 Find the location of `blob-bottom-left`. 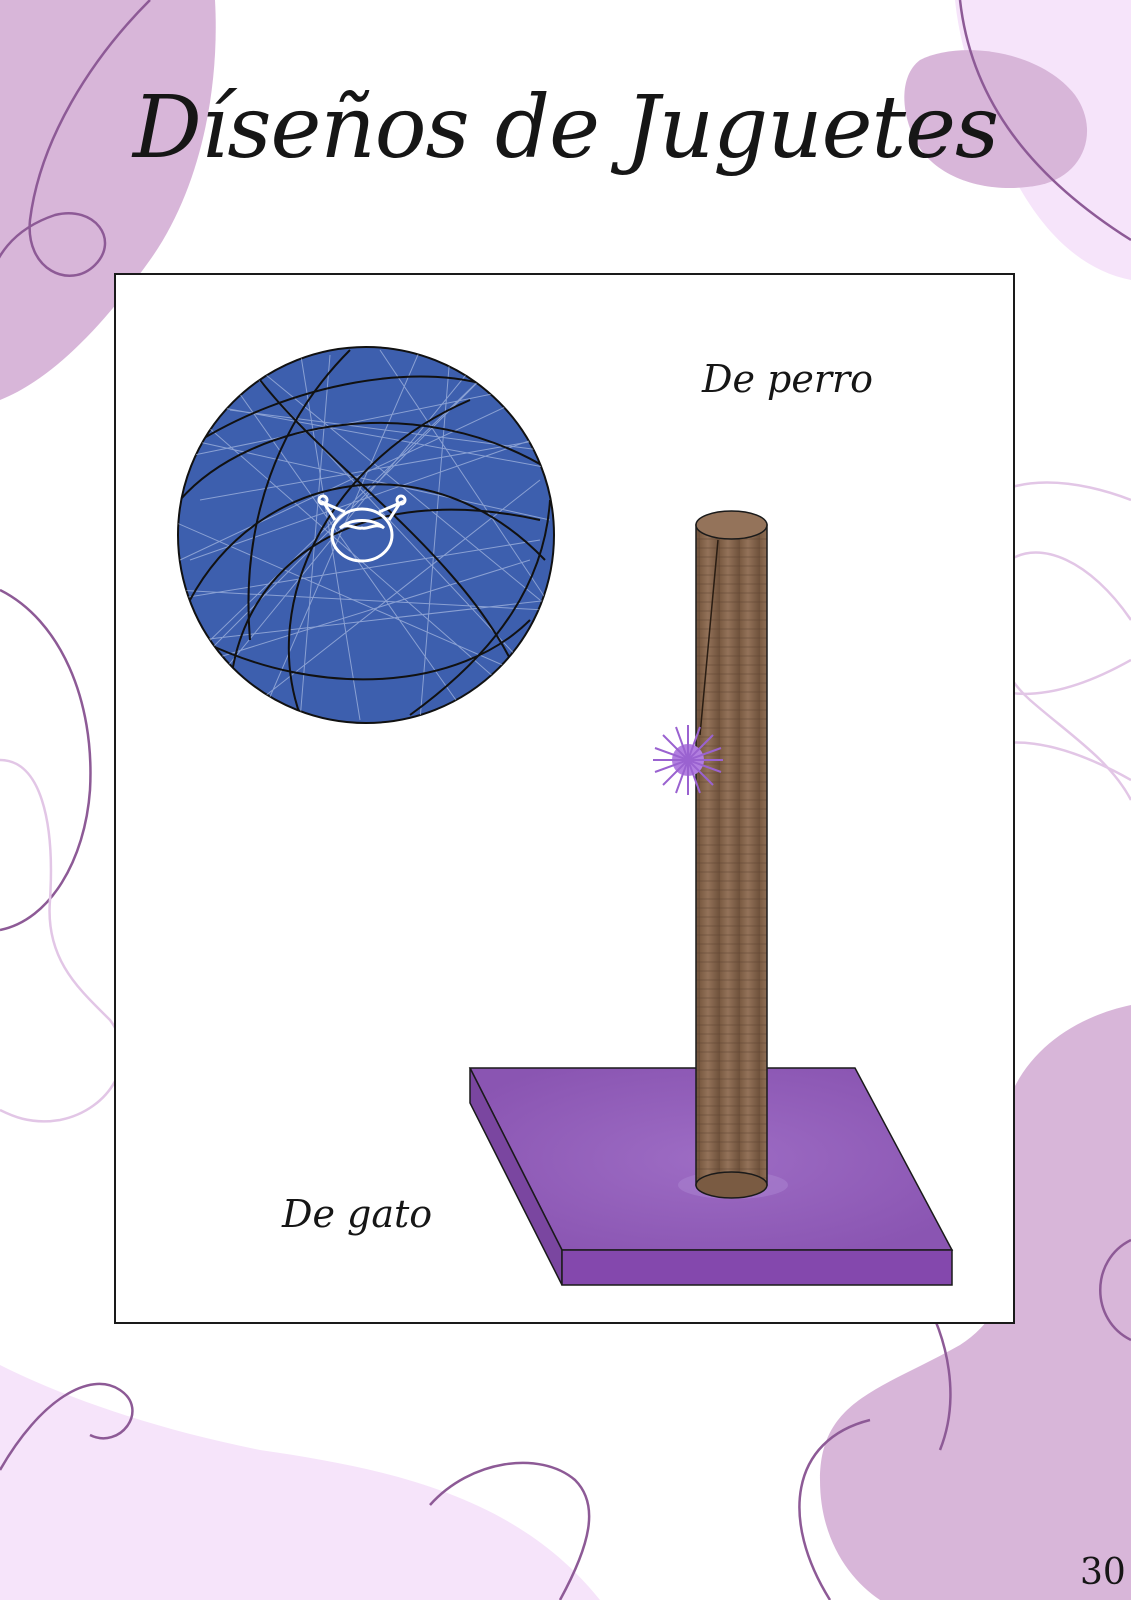

blob-bottom-left is located at coordinates (300, 1482).